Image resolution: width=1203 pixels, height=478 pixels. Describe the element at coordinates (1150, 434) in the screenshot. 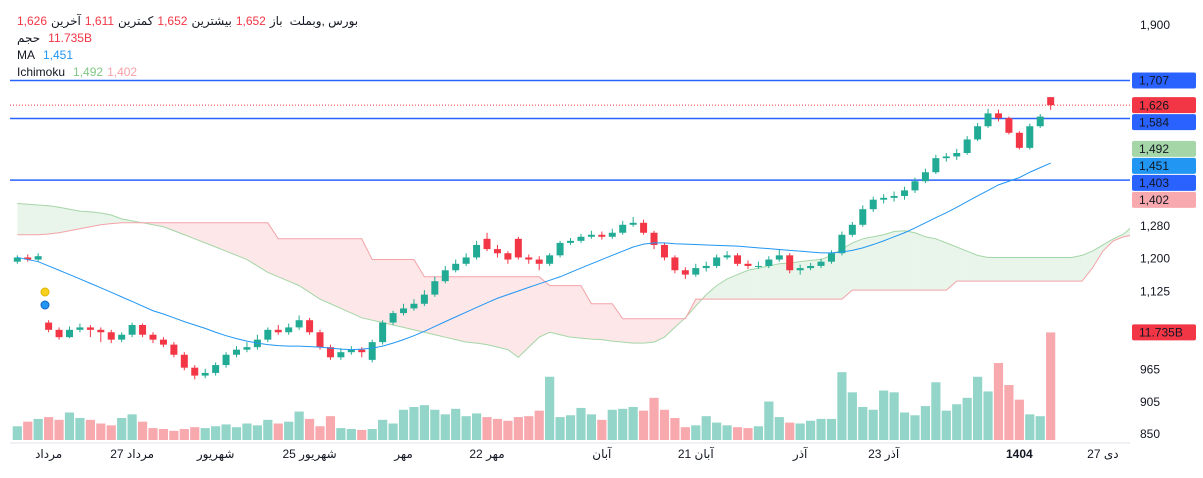

I see `y-tick-label: 850` at that location.